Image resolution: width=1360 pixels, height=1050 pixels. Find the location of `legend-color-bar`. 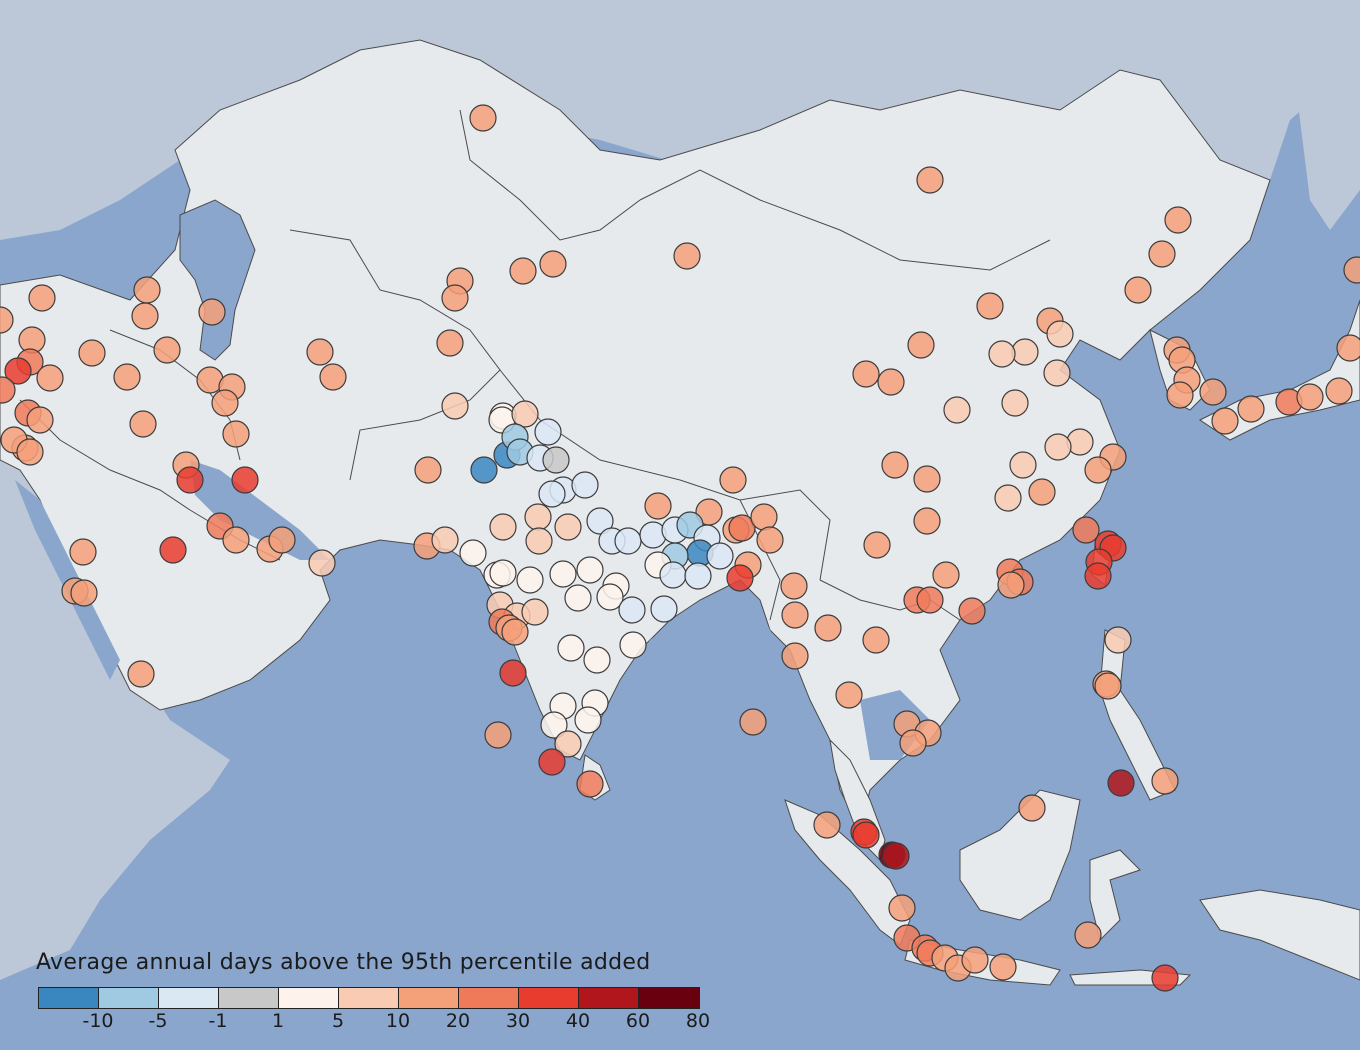

legend-color-bar is located at coordinates (369, 998).